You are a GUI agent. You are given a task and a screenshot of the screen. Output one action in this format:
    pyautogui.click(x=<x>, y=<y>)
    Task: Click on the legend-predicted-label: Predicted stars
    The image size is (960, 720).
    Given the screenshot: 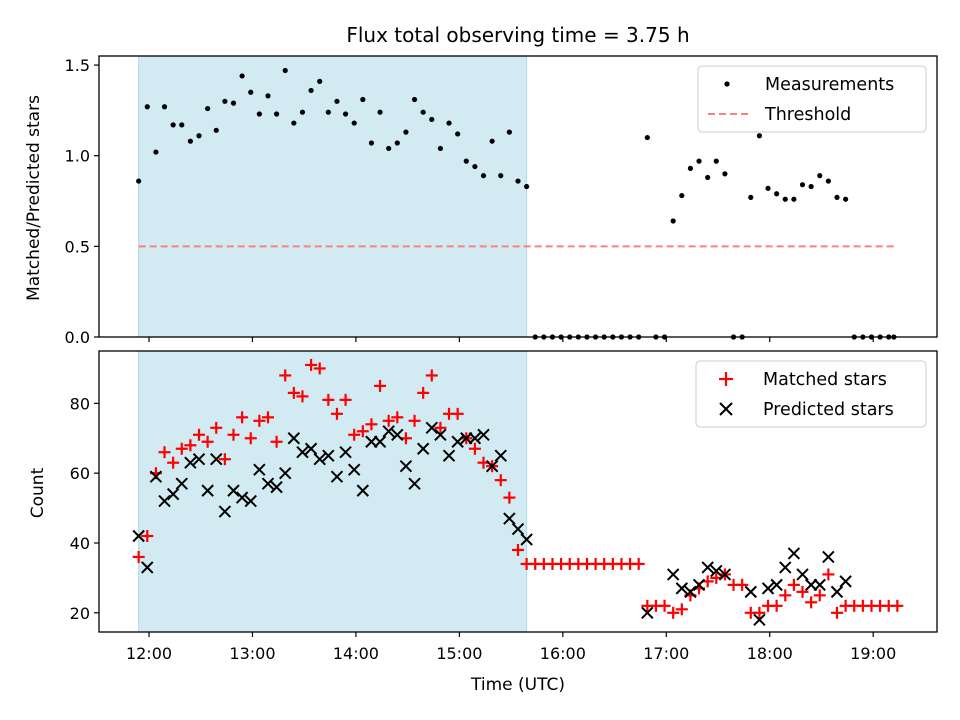 What is the action you would take?
    pyautogui.click(x=828, y=410)
    